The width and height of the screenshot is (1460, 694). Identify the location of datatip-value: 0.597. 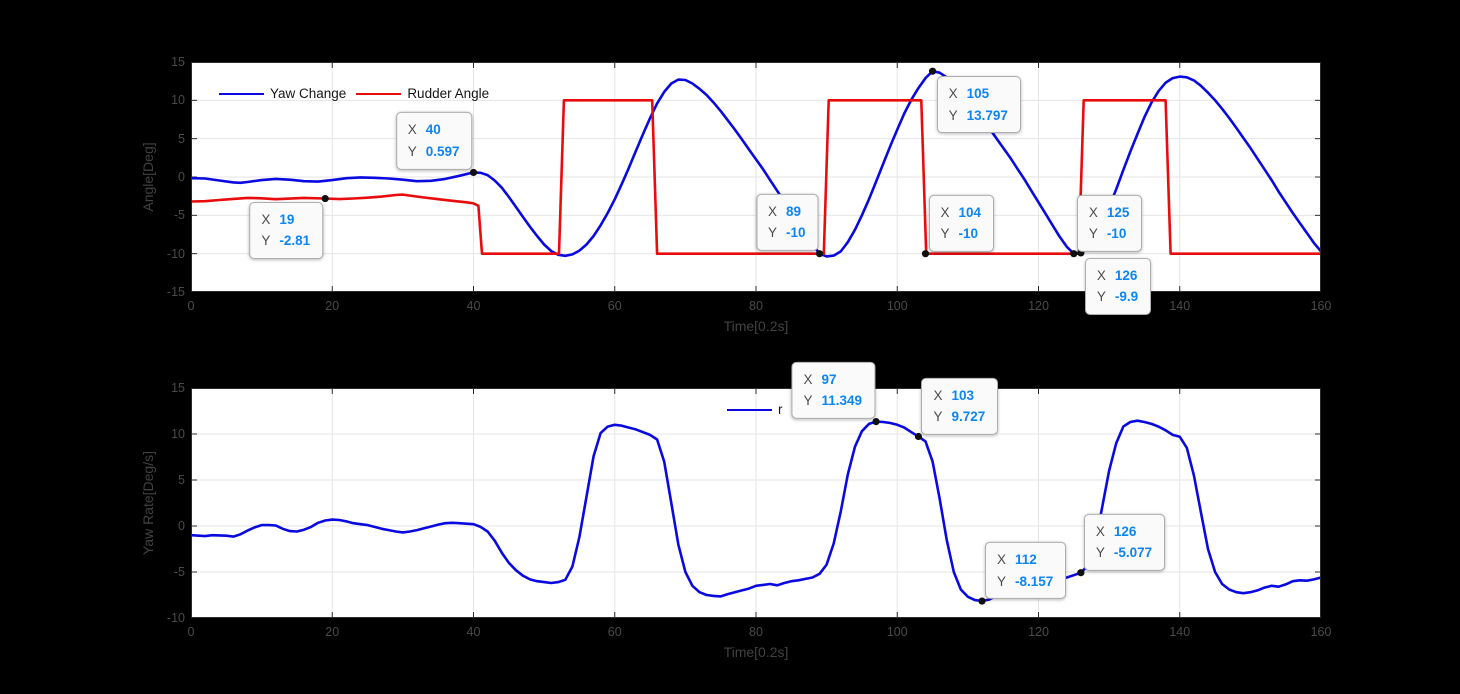
(442, 151).